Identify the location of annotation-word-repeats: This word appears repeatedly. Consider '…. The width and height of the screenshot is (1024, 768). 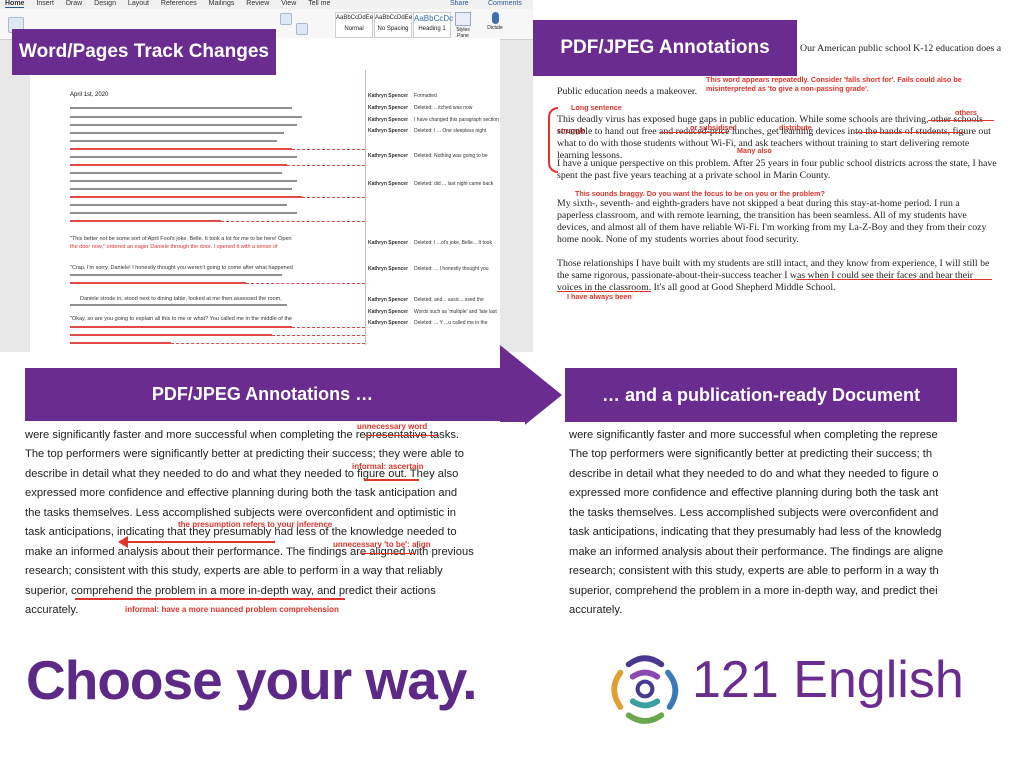
(834, 84).